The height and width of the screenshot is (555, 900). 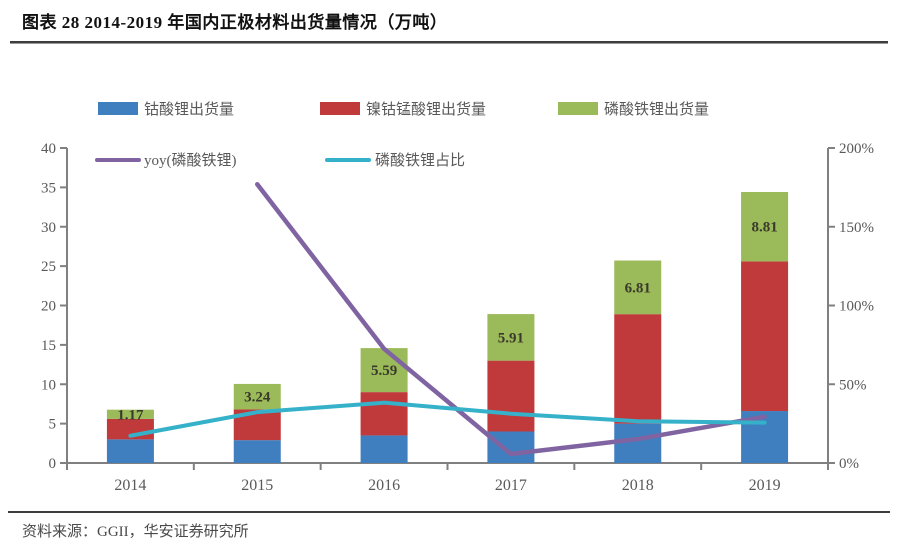 I want to click on legend-item-lfp: 磷酸铁锂出货量, so click(x=633, y=108).